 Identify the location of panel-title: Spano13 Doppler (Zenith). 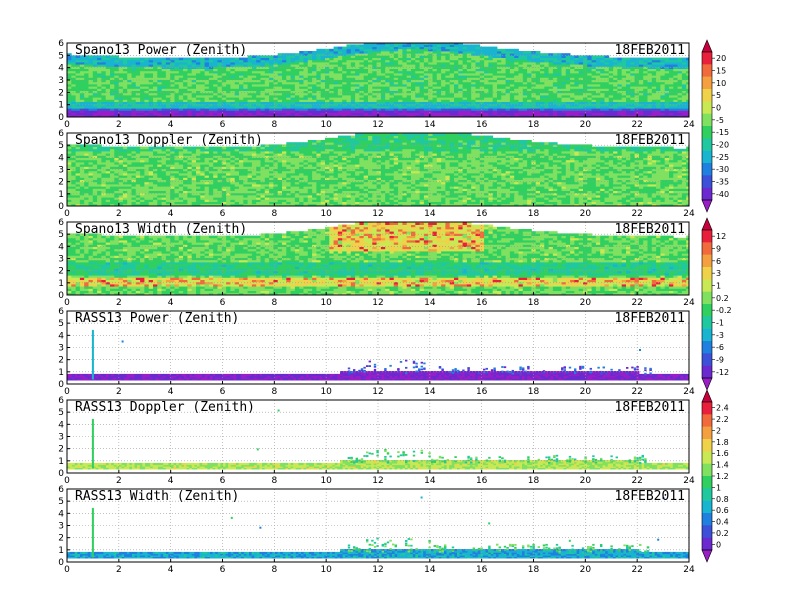
(169, 140).